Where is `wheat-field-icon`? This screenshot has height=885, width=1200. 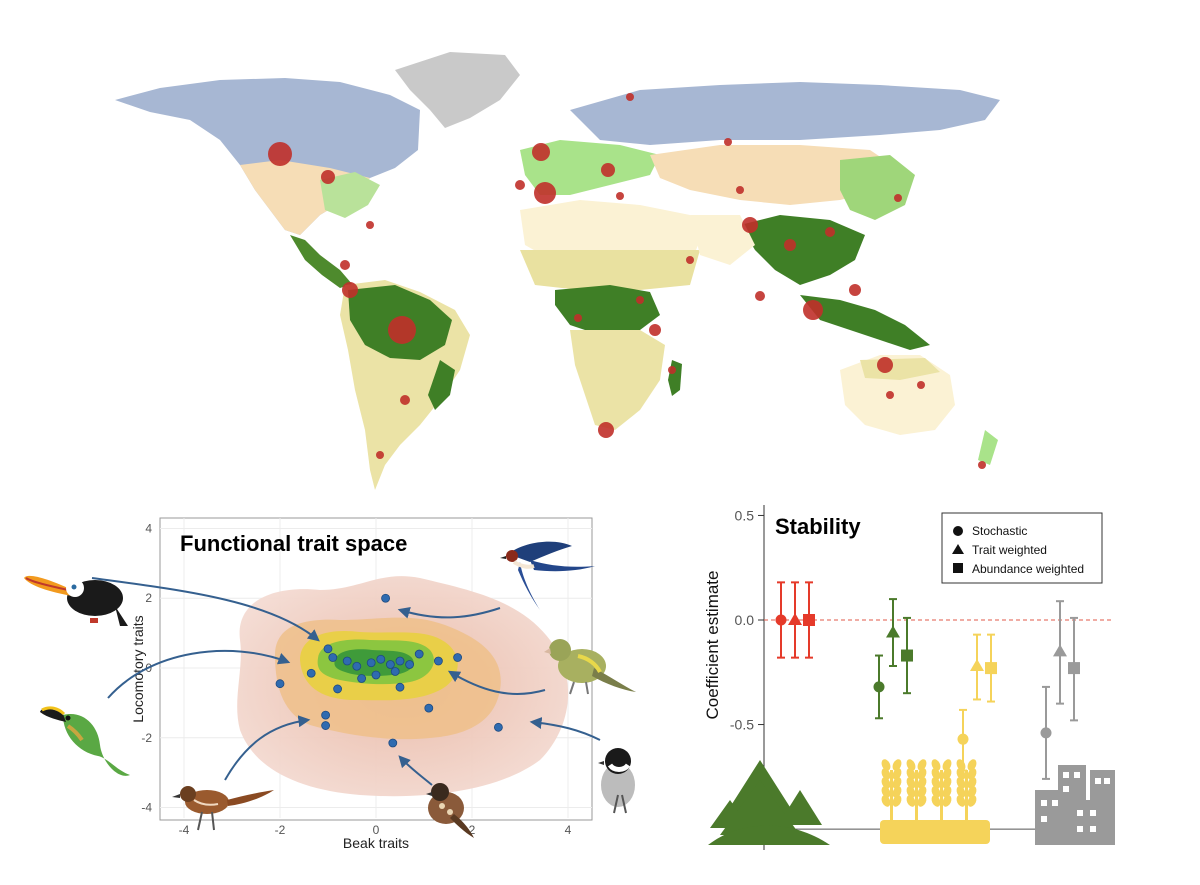 wheat-field-icon is located at coordinates (935, 801).